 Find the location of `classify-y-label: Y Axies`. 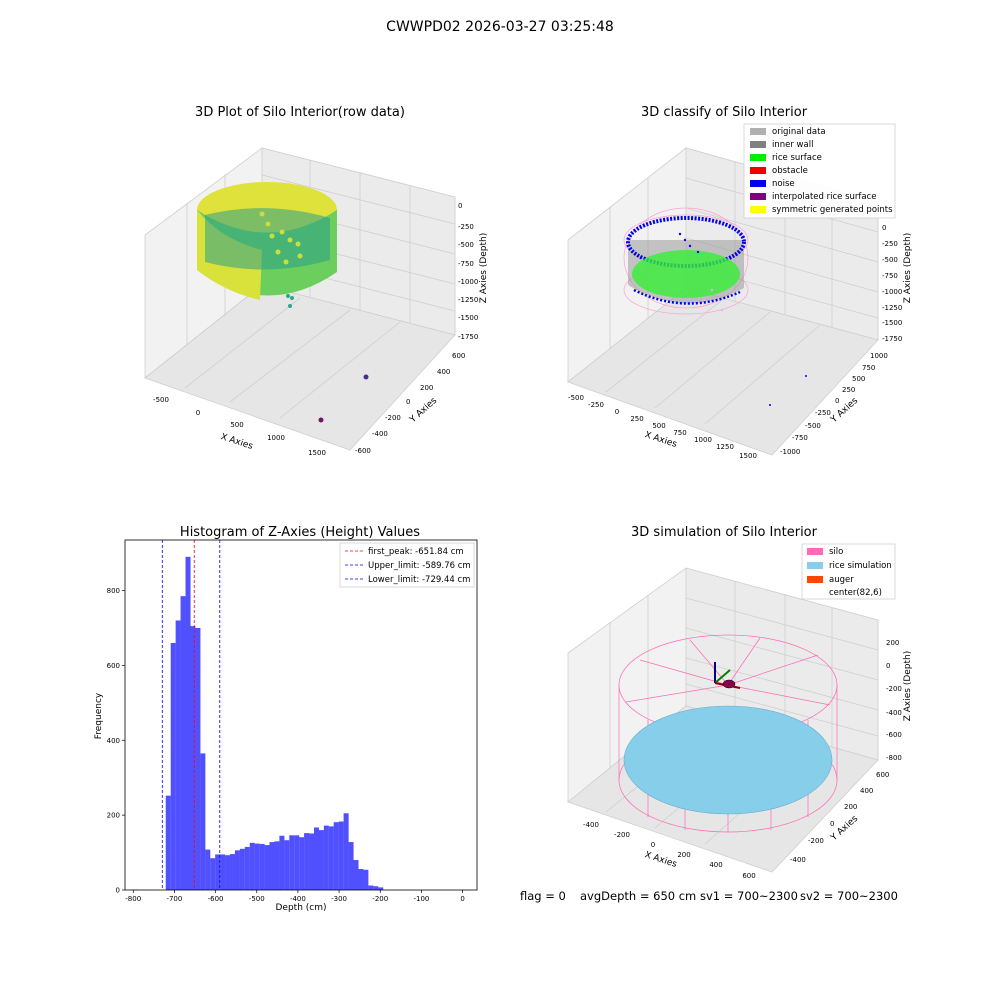

classify-y-label: Y Axies is located at coordinates (844, 411).